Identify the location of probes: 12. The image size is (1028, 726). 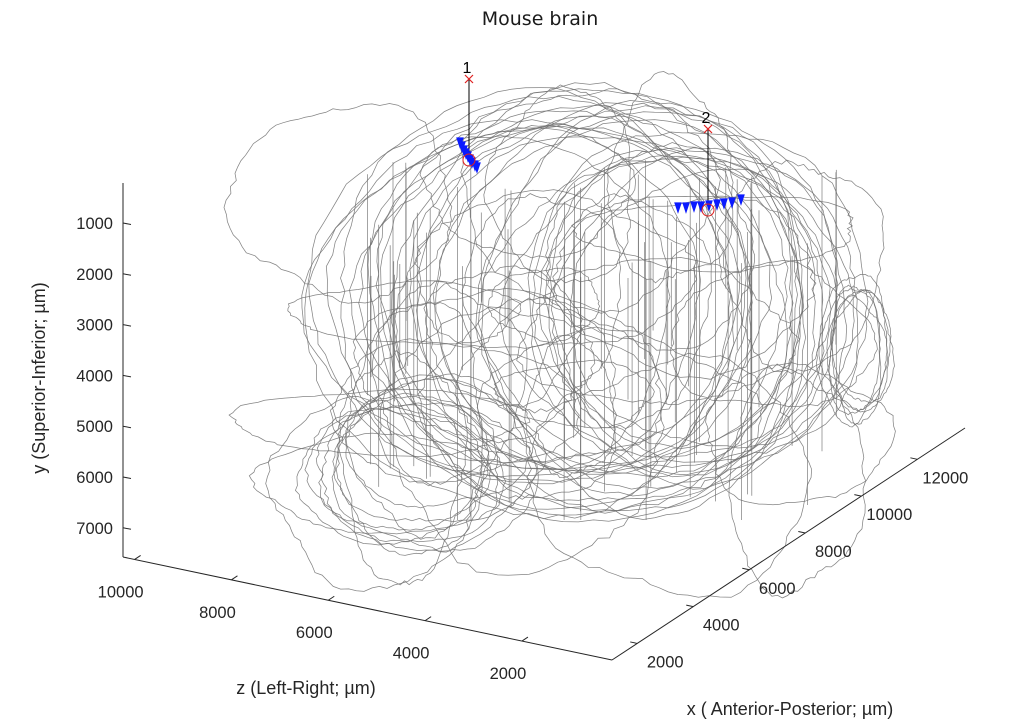
(600, 138).